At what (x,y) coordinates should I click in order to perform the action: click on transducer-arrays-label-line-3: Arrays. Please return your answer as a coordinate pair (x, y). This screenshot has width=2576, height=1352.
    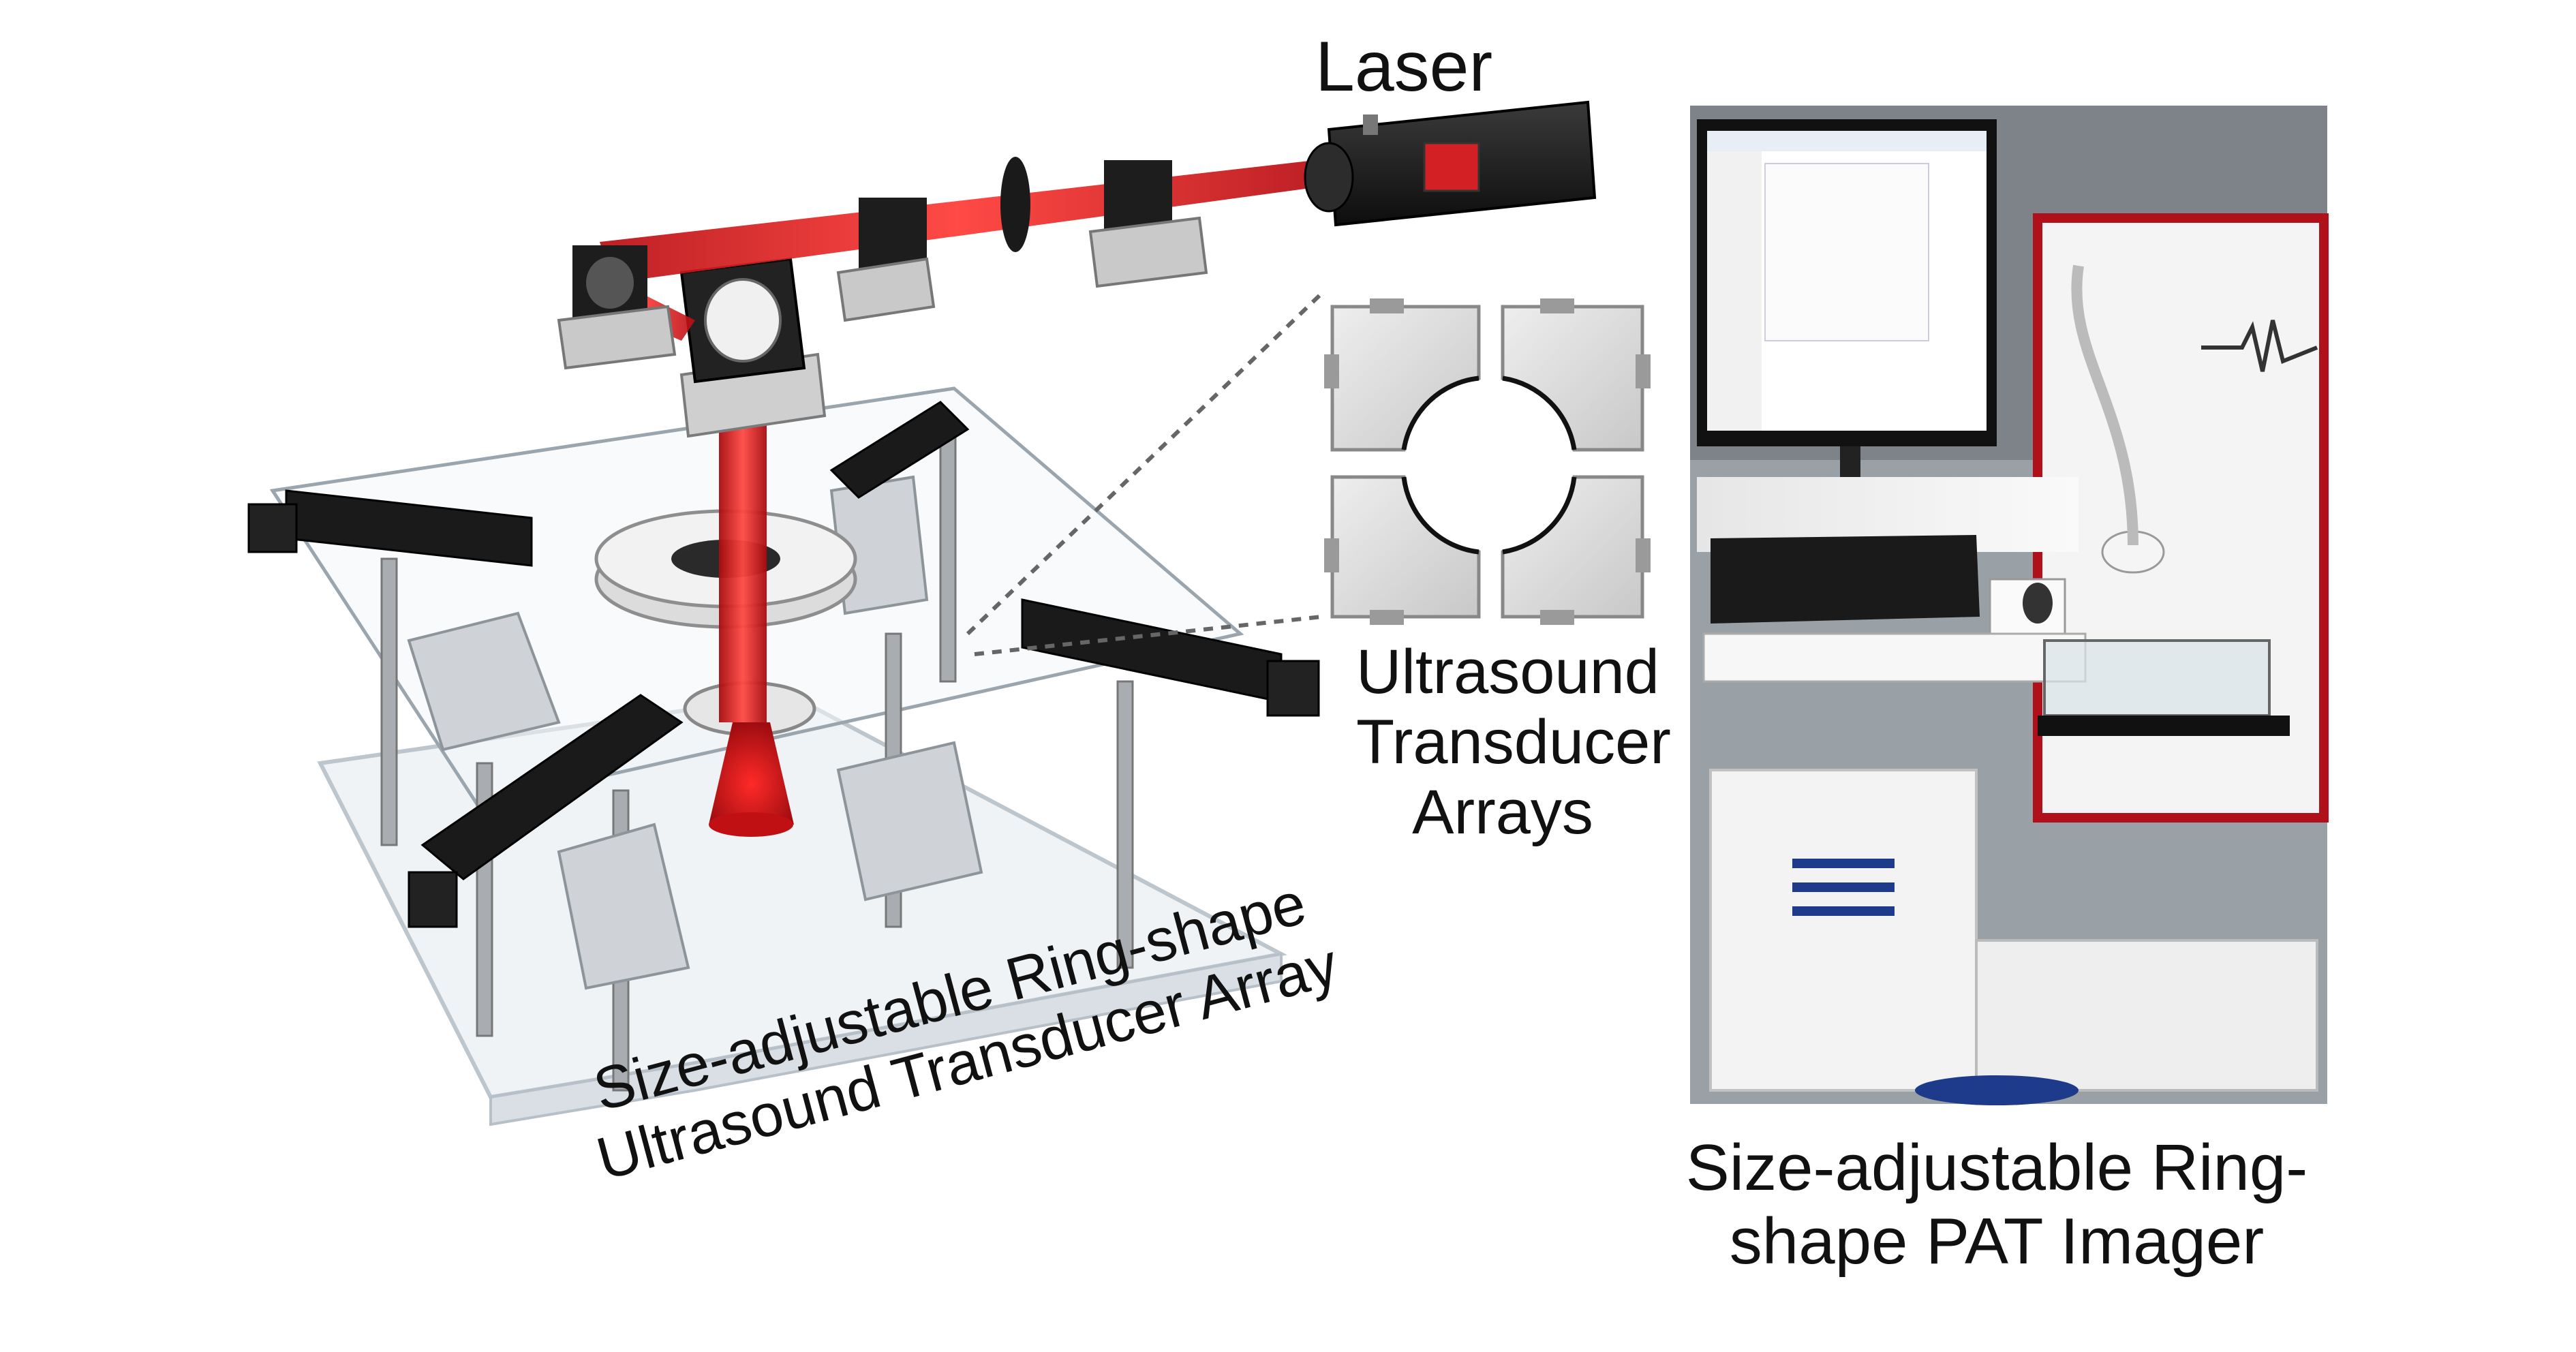
    Looking at the image, I should click on (1503, 813).